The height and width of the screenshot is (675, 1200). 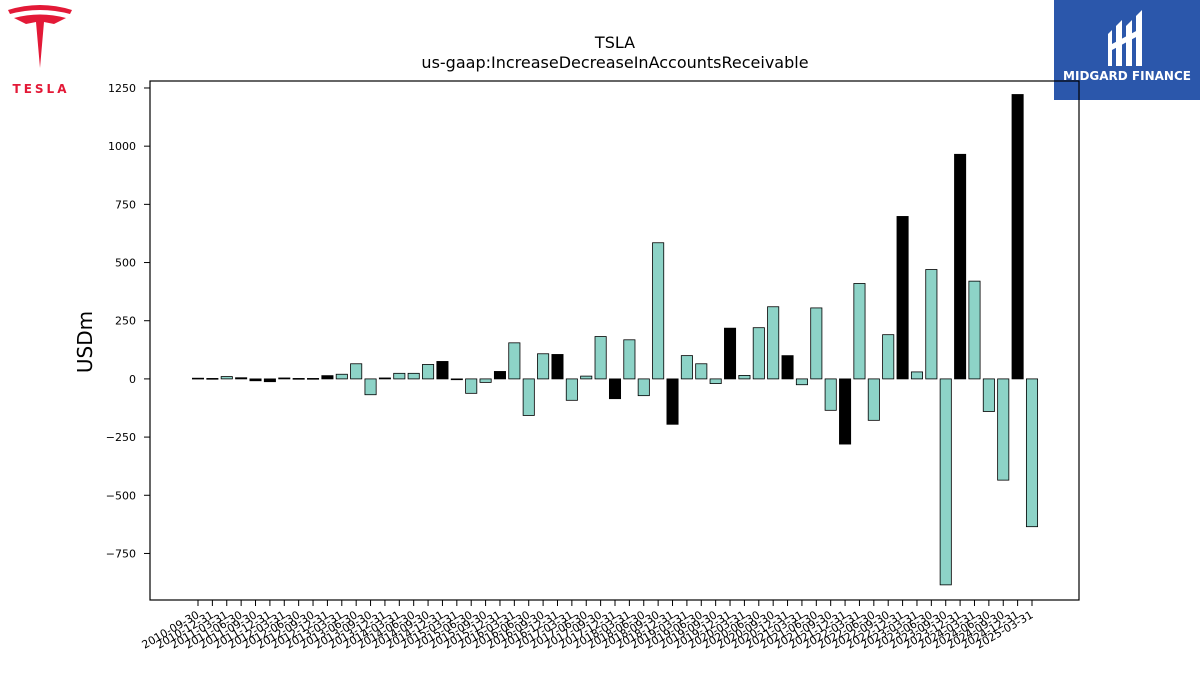 What do you see at coordinates (121, 495) in the screenshot?
I see `y-tick-label--500: −500` at bounding box center [121, 495].